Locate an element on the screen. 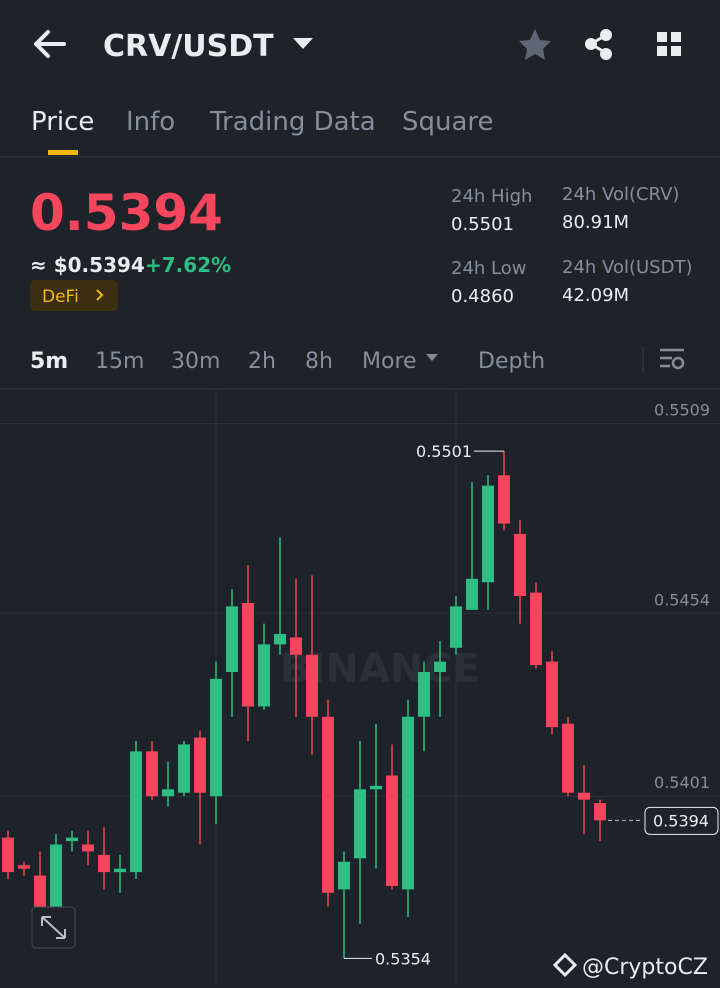 The height and width of the screenshot is (988, 720). tab: Square is located at coordinates (448, 122).